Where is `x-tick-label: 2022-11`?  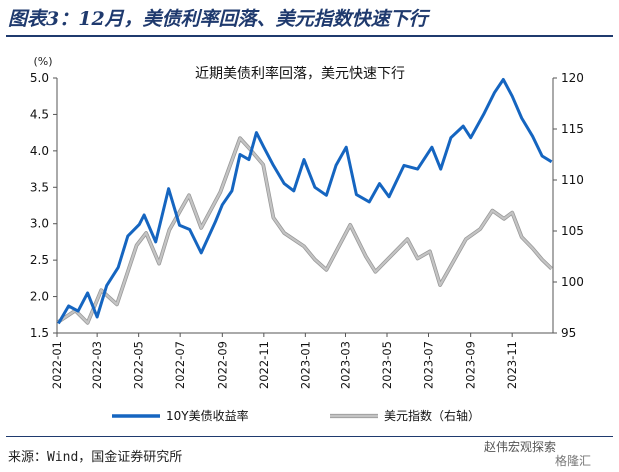 x-tick-label: 2022-11 is located at coordinates (264, 365).